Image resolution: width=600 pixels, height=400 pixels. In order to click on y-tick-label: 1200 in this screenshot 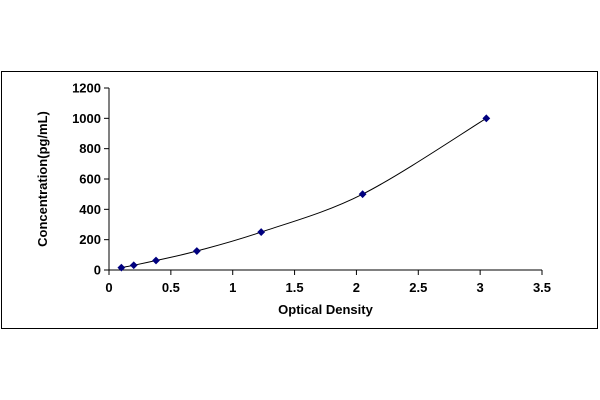, I will do `click(86, 88)`.